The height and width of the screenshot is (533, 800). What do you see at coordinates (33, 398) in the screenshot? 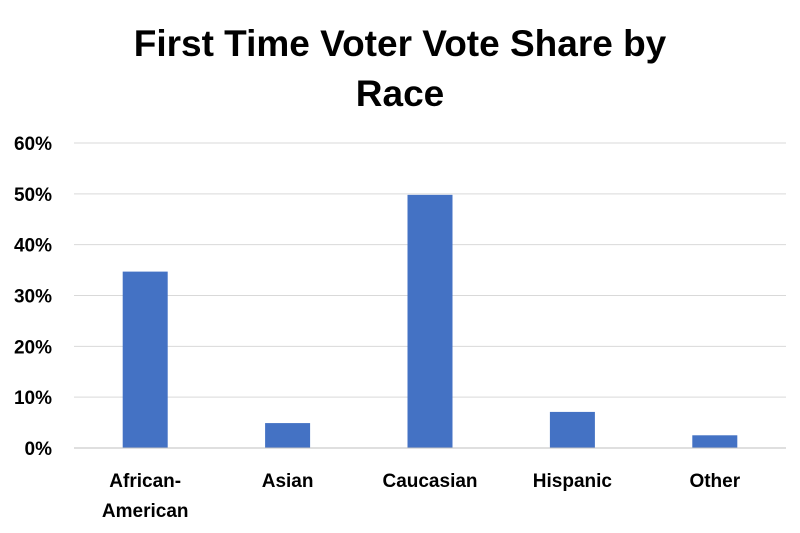
I see `y-tick-label: 10%` at bounding box center [33, 398].